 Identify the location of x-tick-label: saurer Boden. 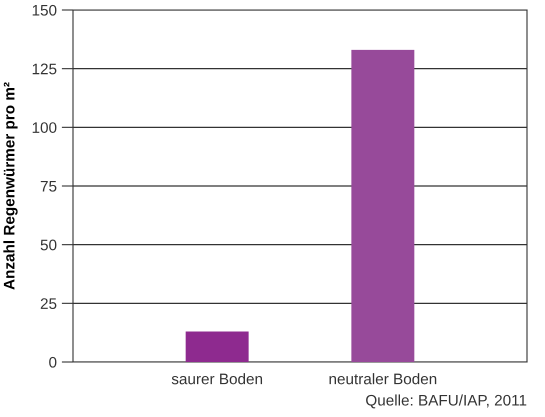
(217, 378).